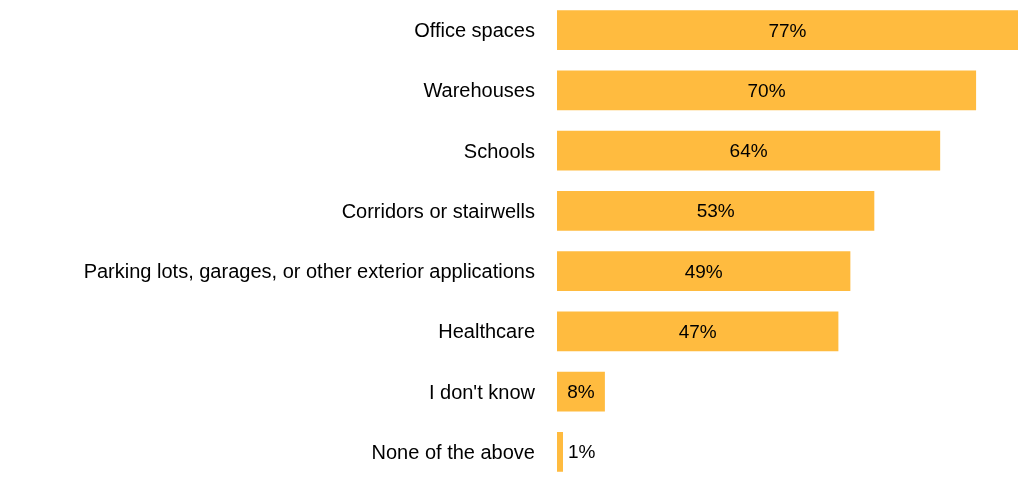 The width and height of the screenshot is (1019, 482). What do you see at coordinates (581, 452) in the screenshot?
I see `data-label: 1%` at bounding box center [581, 452].